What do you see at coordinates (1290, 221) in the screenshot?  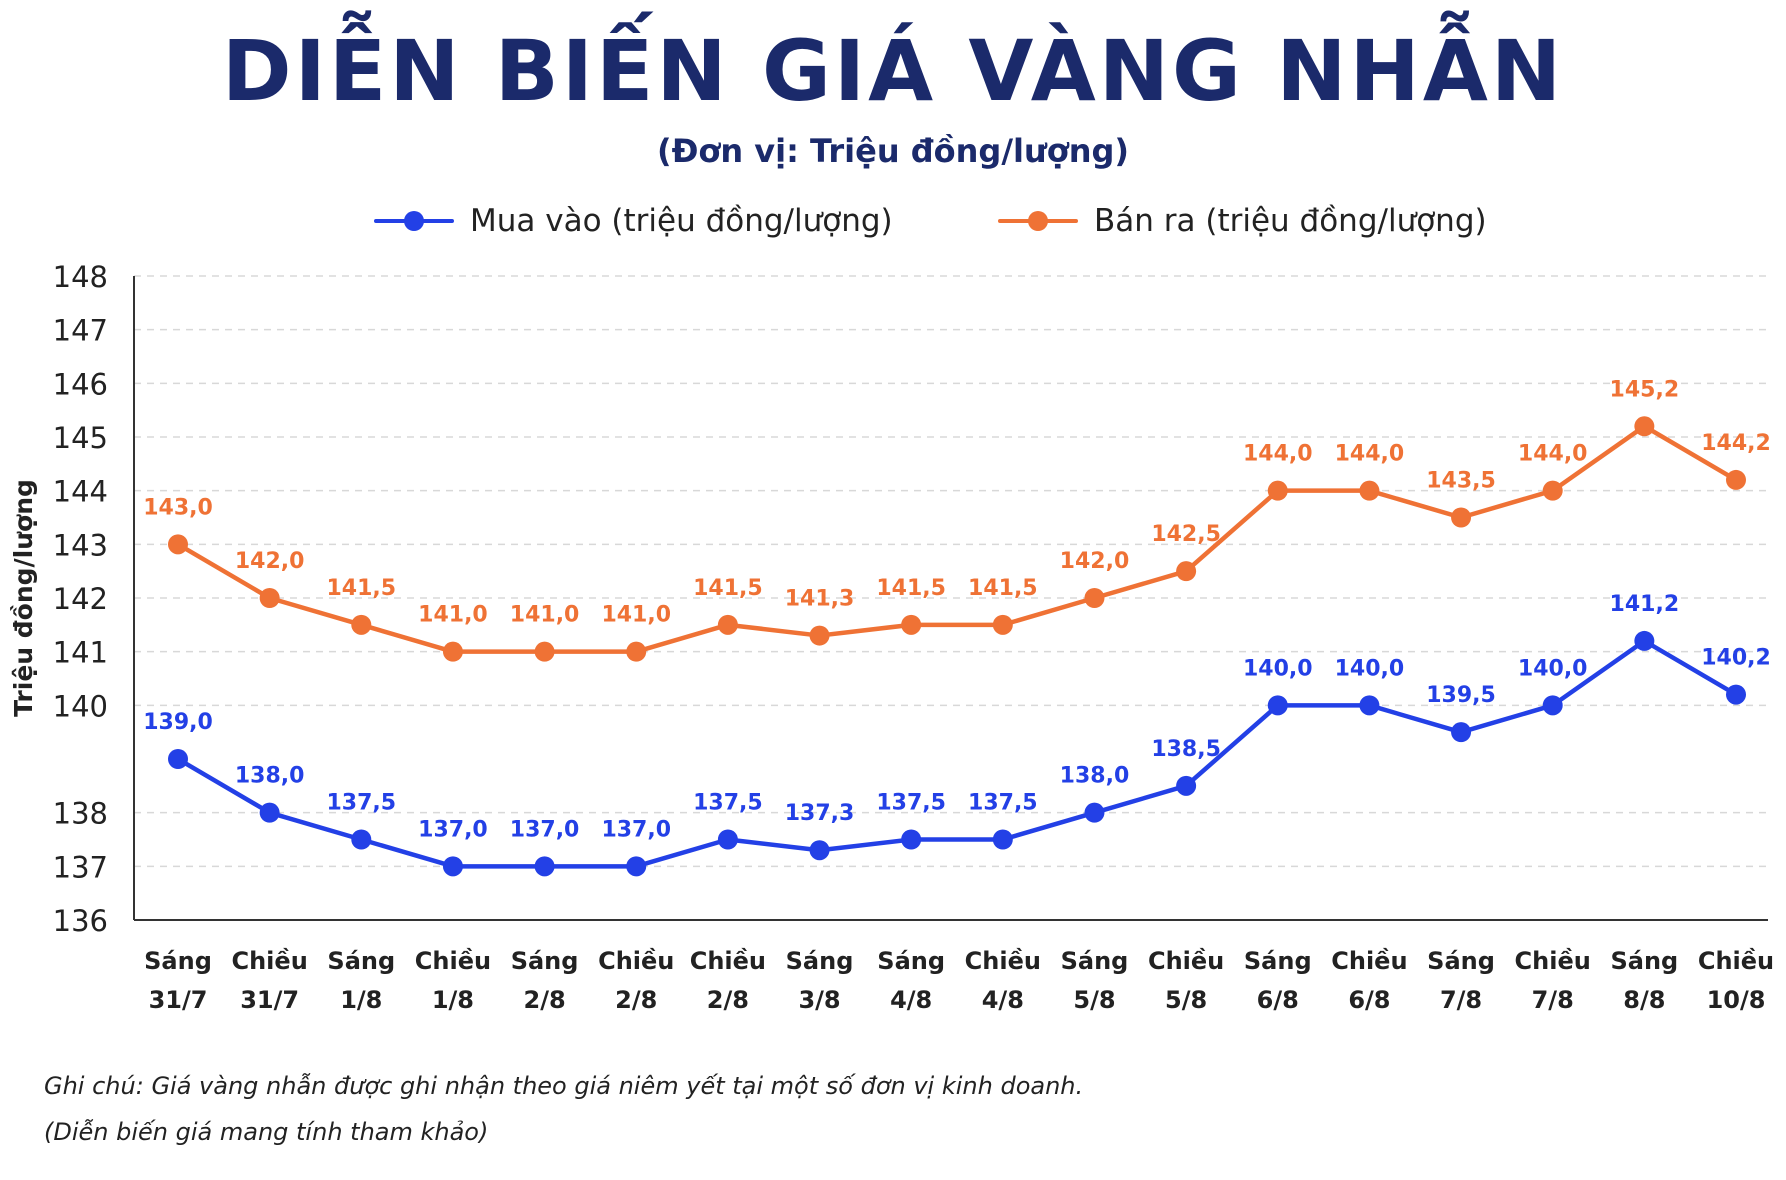 I see `legend-label-sell: Bán ra (triệu đồng/lượng)` at bounding box center [1290, 221].